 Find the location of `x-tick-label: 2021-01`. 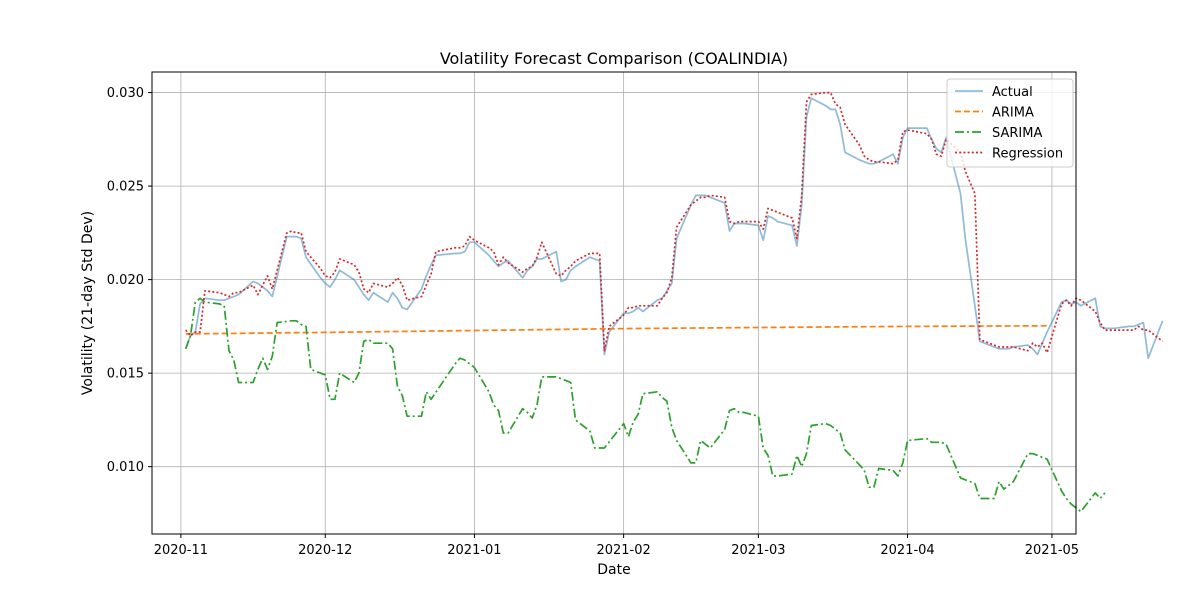

x-tick-label: 2021-01 is located at coordinates (474, 550).